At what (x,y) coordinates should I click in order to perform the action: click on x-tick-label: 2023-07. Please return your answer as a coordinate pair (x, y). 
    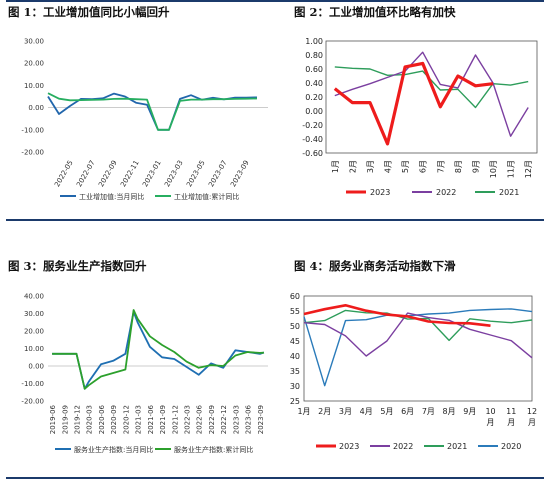
    Looking at the image, I should click on (218, 173).